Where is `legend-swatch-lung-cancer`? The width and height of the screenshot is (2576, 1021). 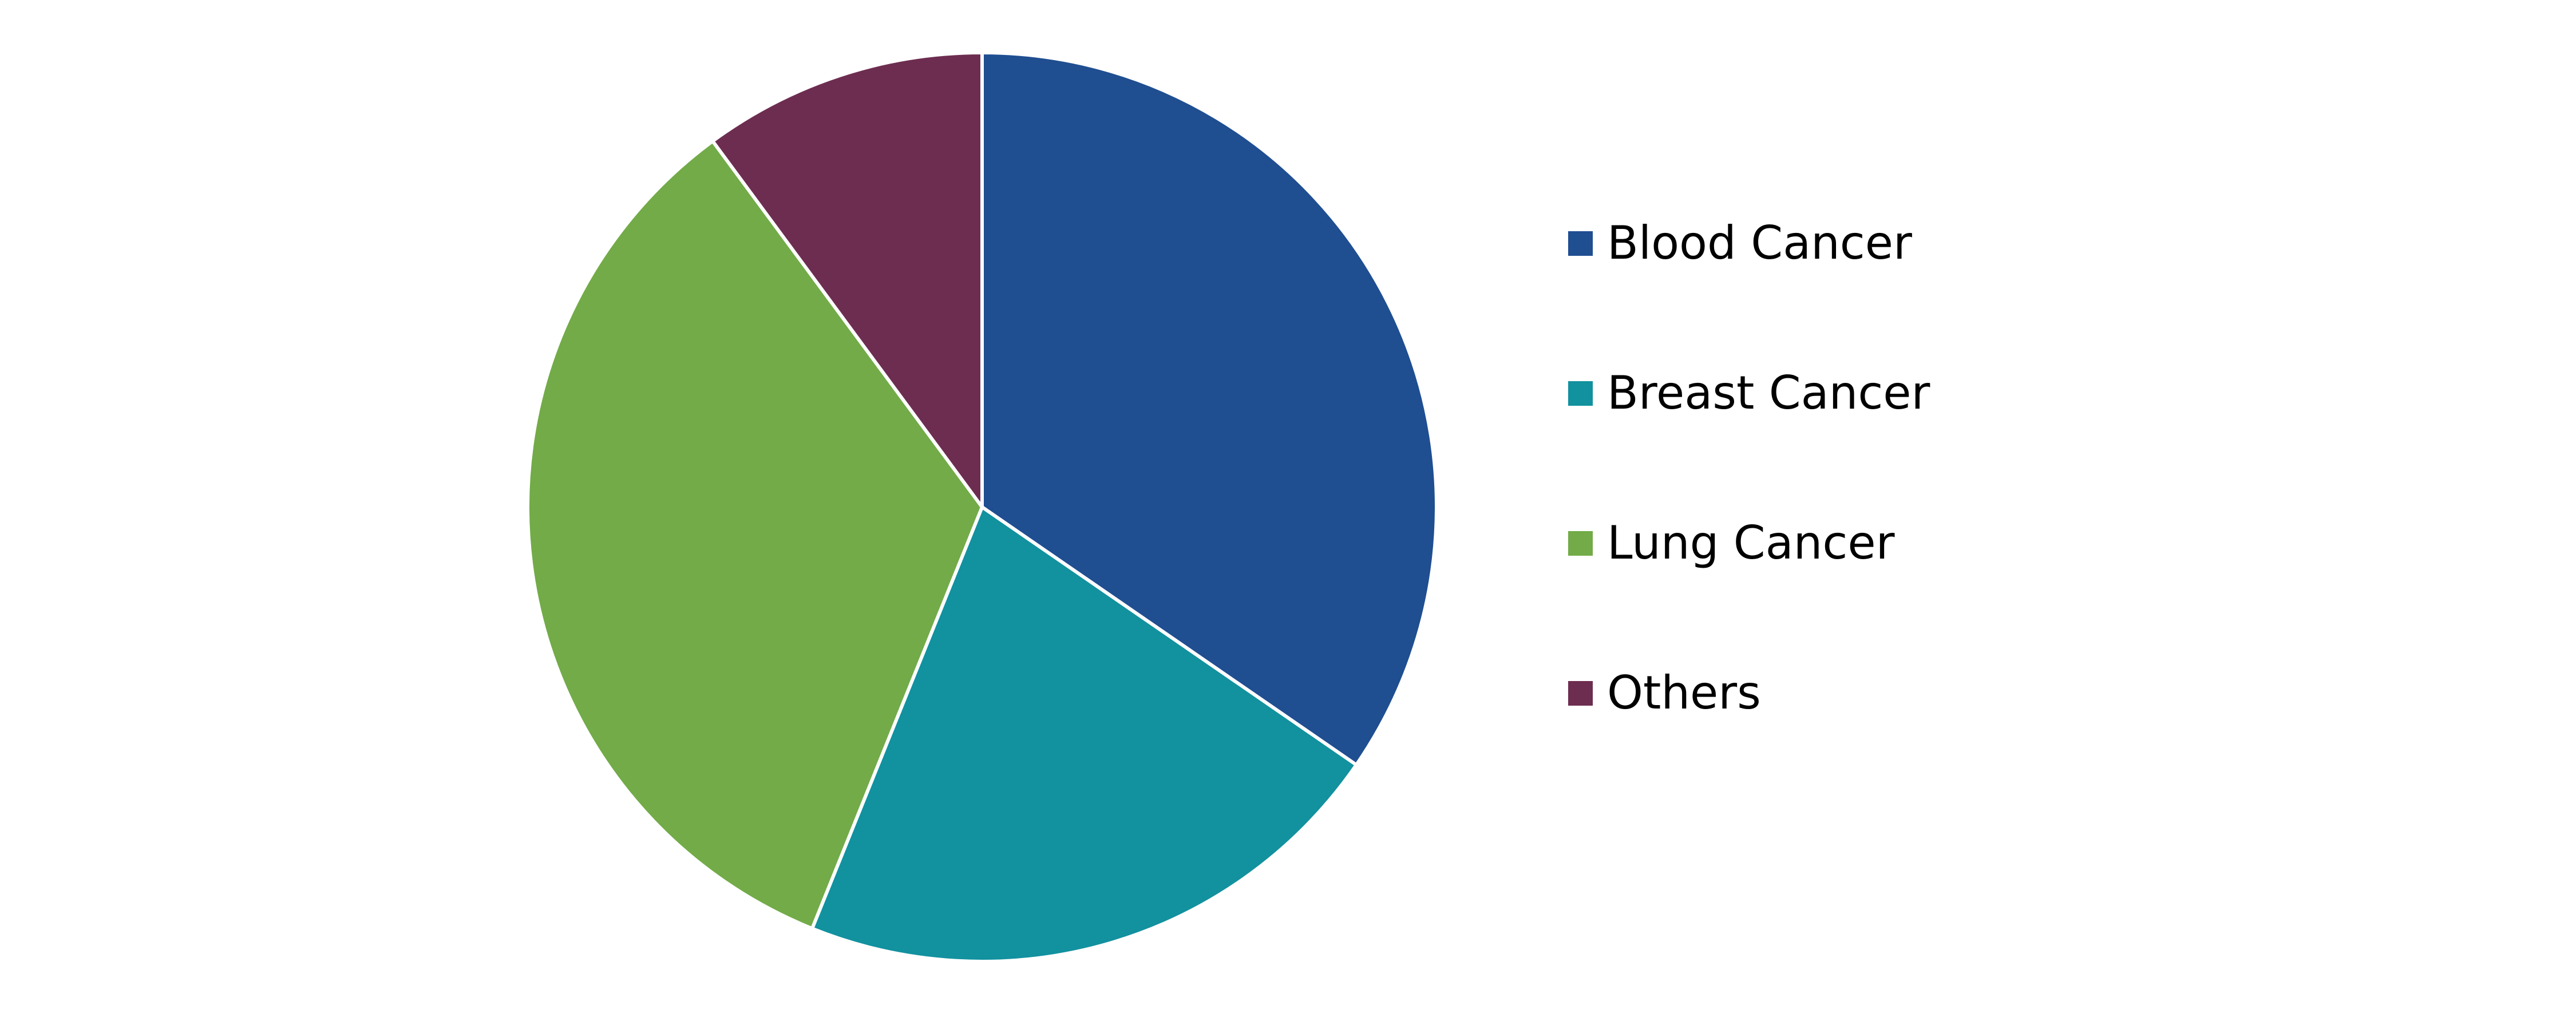
legend-swatch-lung-cancer is located at coordinates (1580, 543).